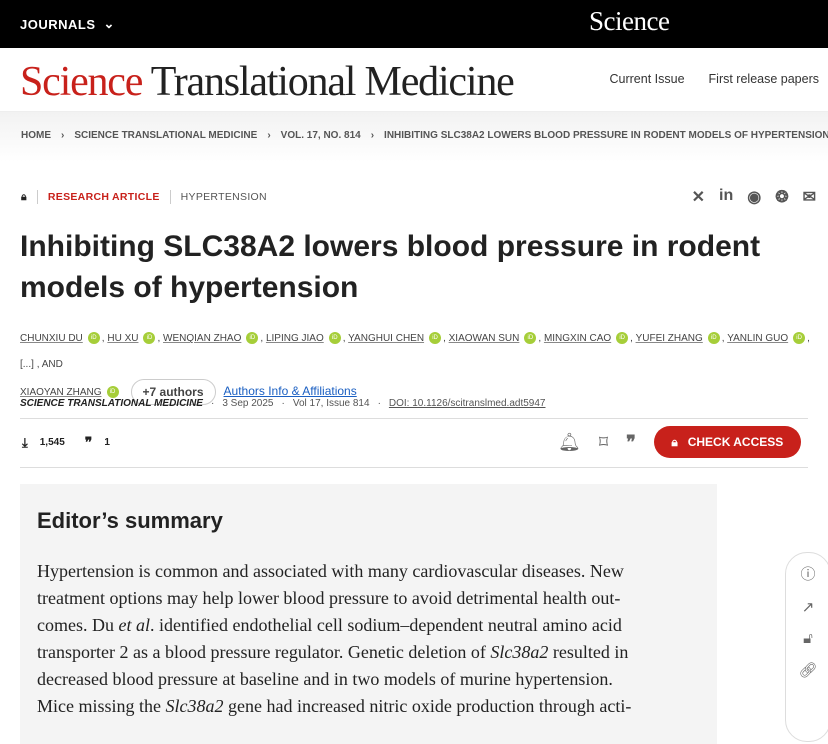  I want to click on science-logo: Science, so click(629, 21).